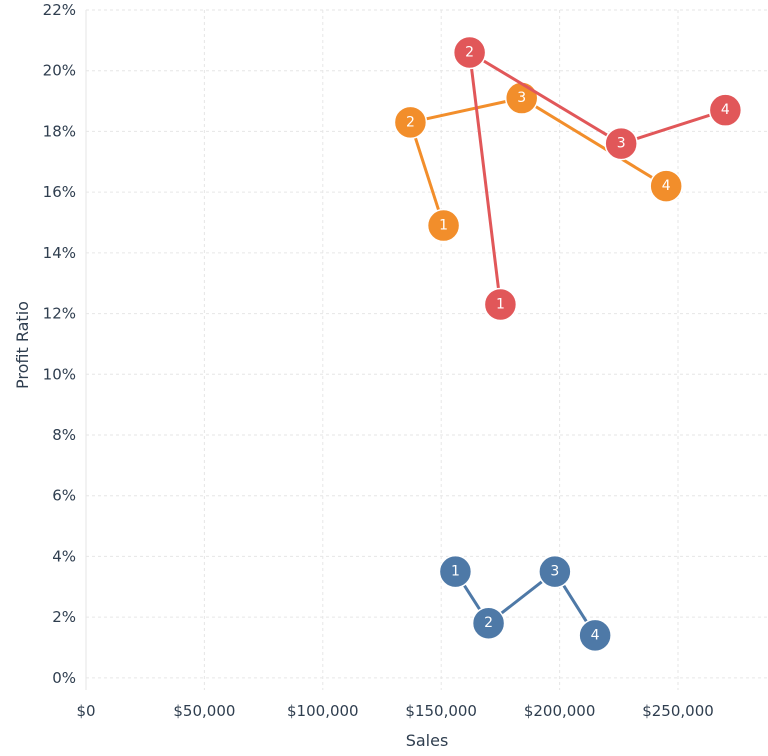 The height and width of the screenshot is (756, 768). What do you see at coordinates (678, 711) in the screenshot?
I see `x-tick-label-5: $250,000` at bounding box center [678, 711].